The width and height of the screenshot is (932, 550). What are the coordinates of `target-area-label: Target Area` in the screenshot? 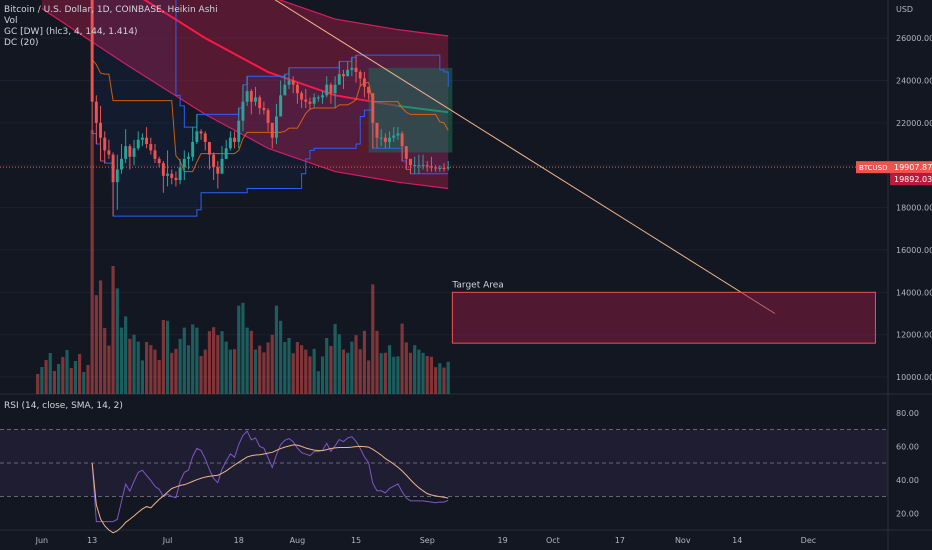 It's located at (477, 285).